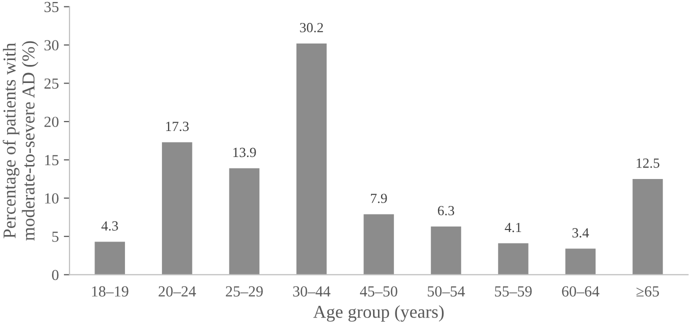  I want to click on x-tick-label: 55–59, so click(513, 291).